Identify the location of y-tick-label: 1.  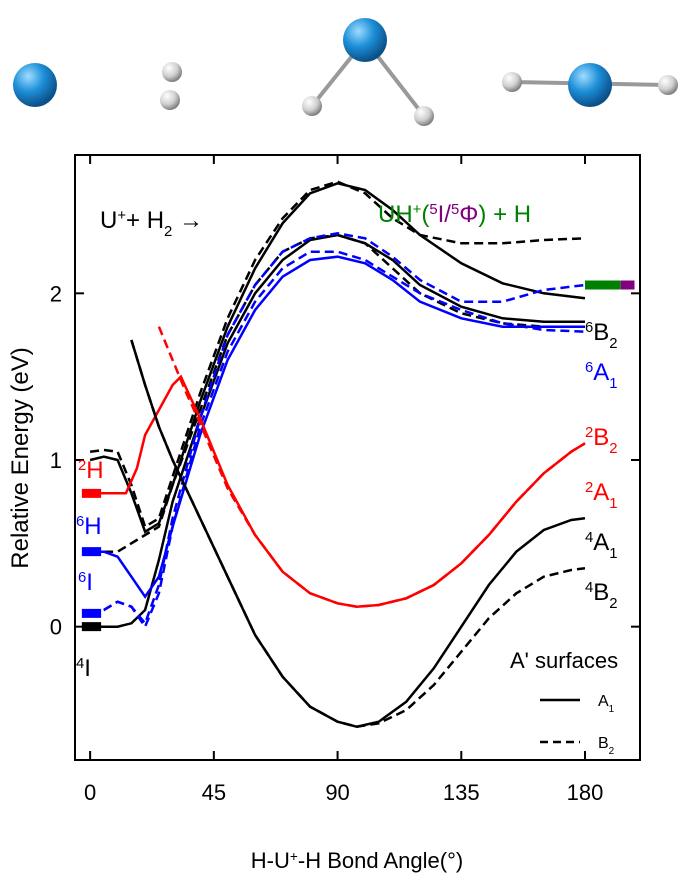
(56, 460).